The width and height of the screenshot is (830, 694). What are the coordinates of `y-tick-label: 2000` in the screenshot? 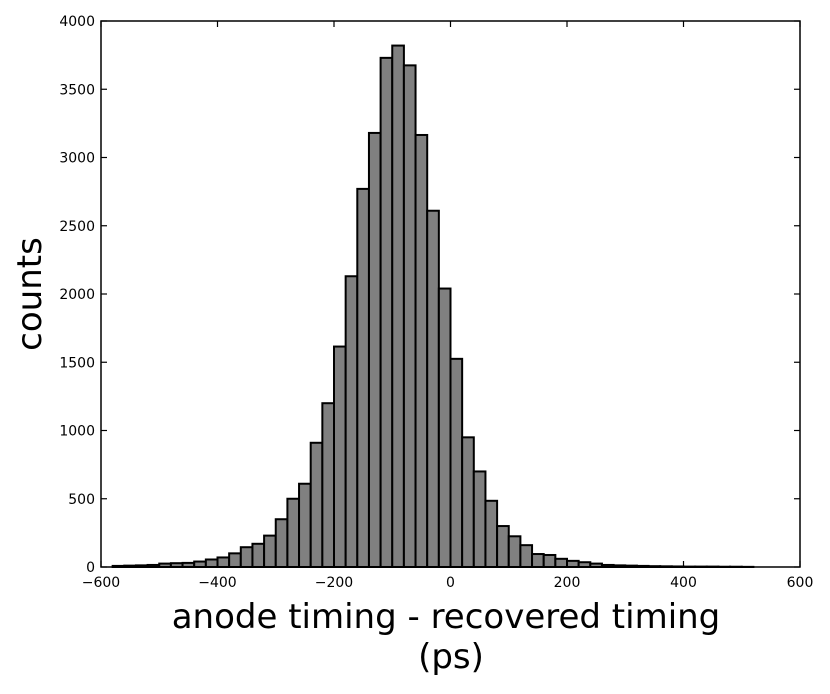 It's located at (77, 295).